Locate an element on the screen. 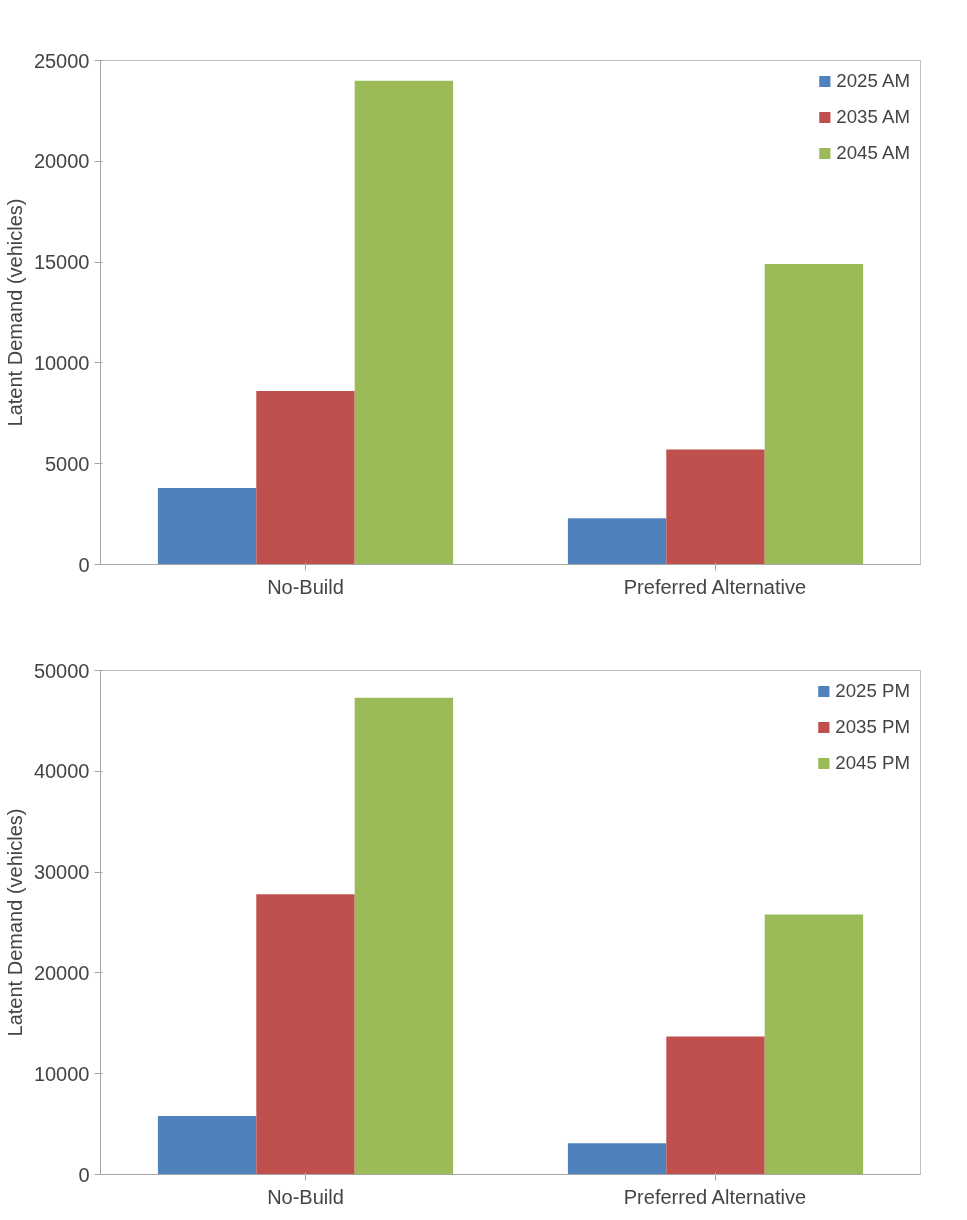 Image resolution: width=967 pixels, height=1220 pixels. legend-label: 2025 PM is located at coordinates (872, 691).